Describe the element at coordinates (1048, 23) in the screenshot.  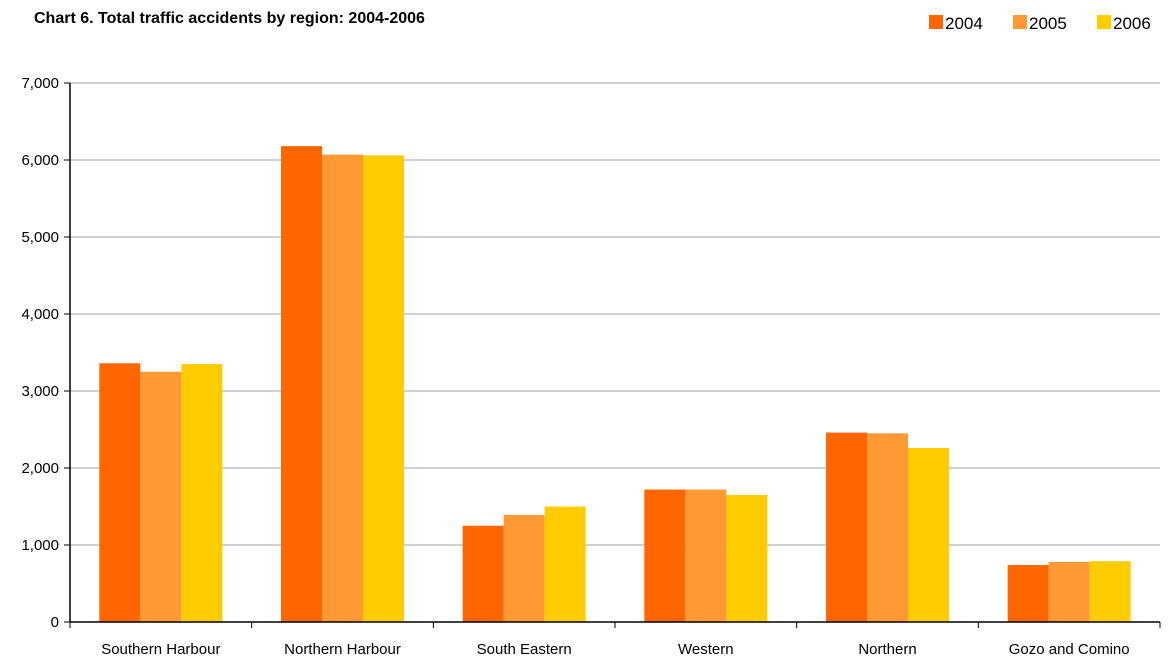
I see `legend-label-2005: 2005` at that location.